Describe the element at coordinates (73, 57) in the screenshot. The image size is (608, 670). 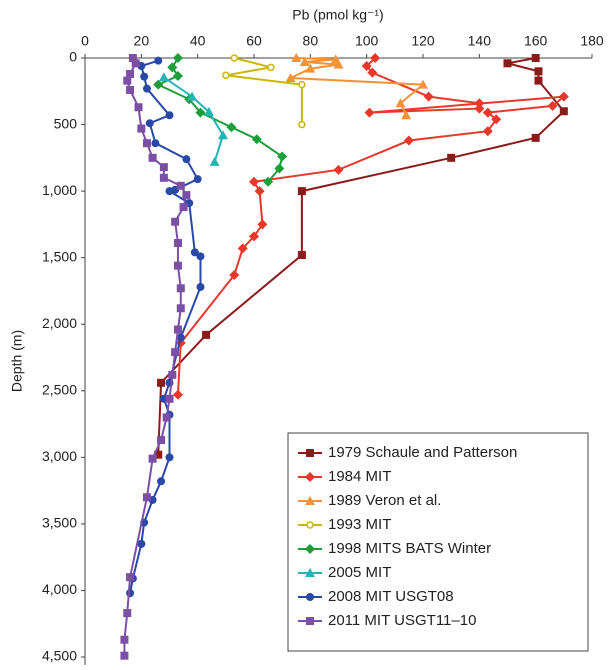
I see `y-tick-label: 0` at that location.